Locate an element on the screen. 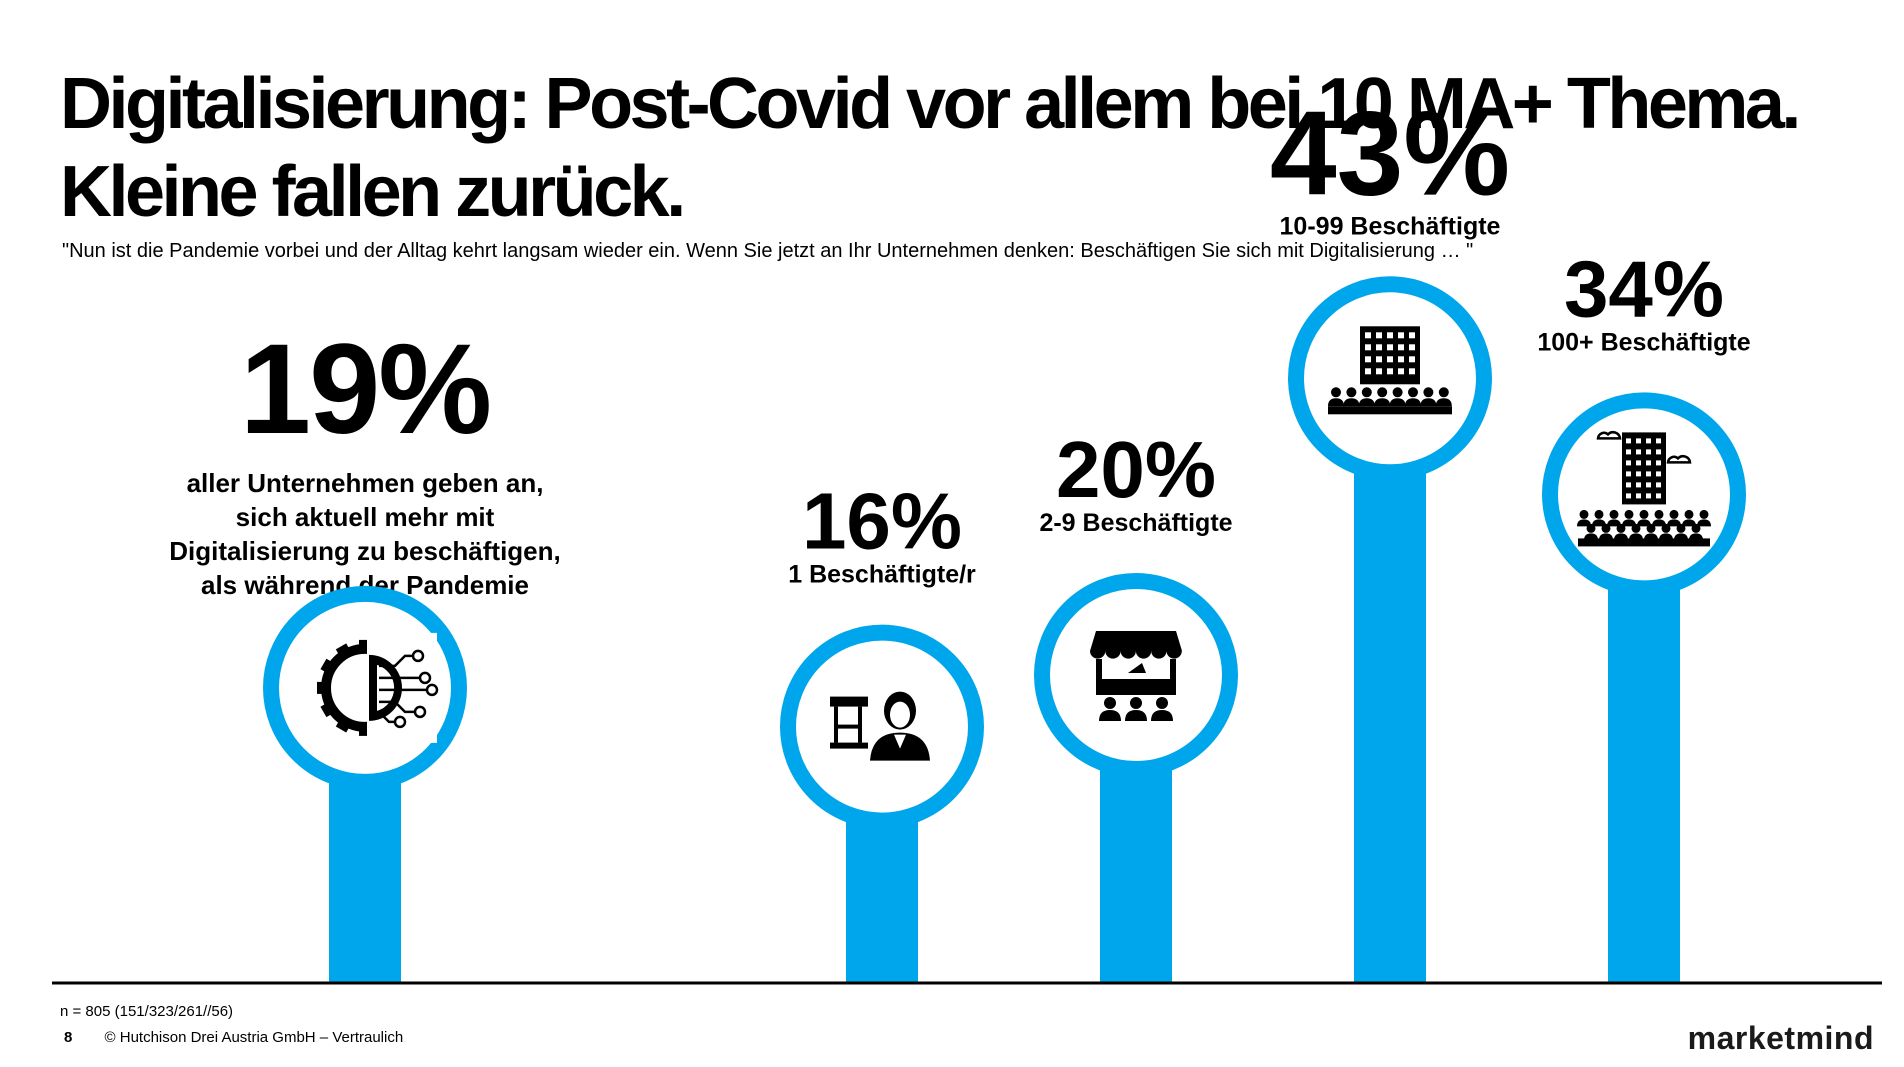  overall-description-line: Digitalisierung zu beschäftigen, is located at coordinates (365, 551).